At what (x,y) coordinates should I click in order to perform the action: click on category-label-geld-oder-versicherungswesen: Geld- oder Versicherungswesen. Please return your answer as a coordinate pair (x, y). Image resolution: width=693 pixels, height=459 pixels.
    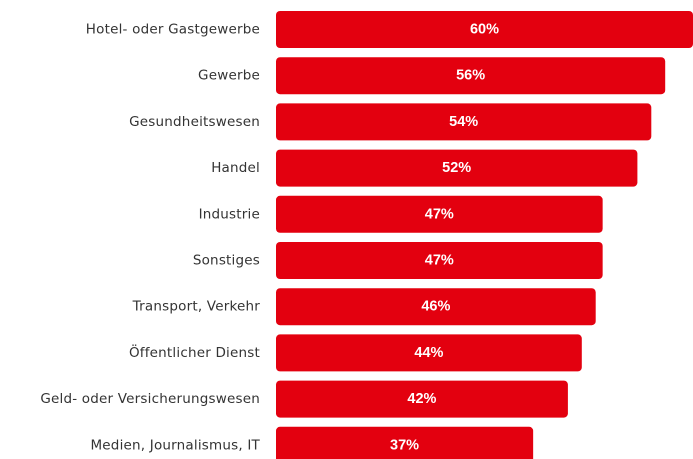
    Looking at the image, I should click on (150, 399).